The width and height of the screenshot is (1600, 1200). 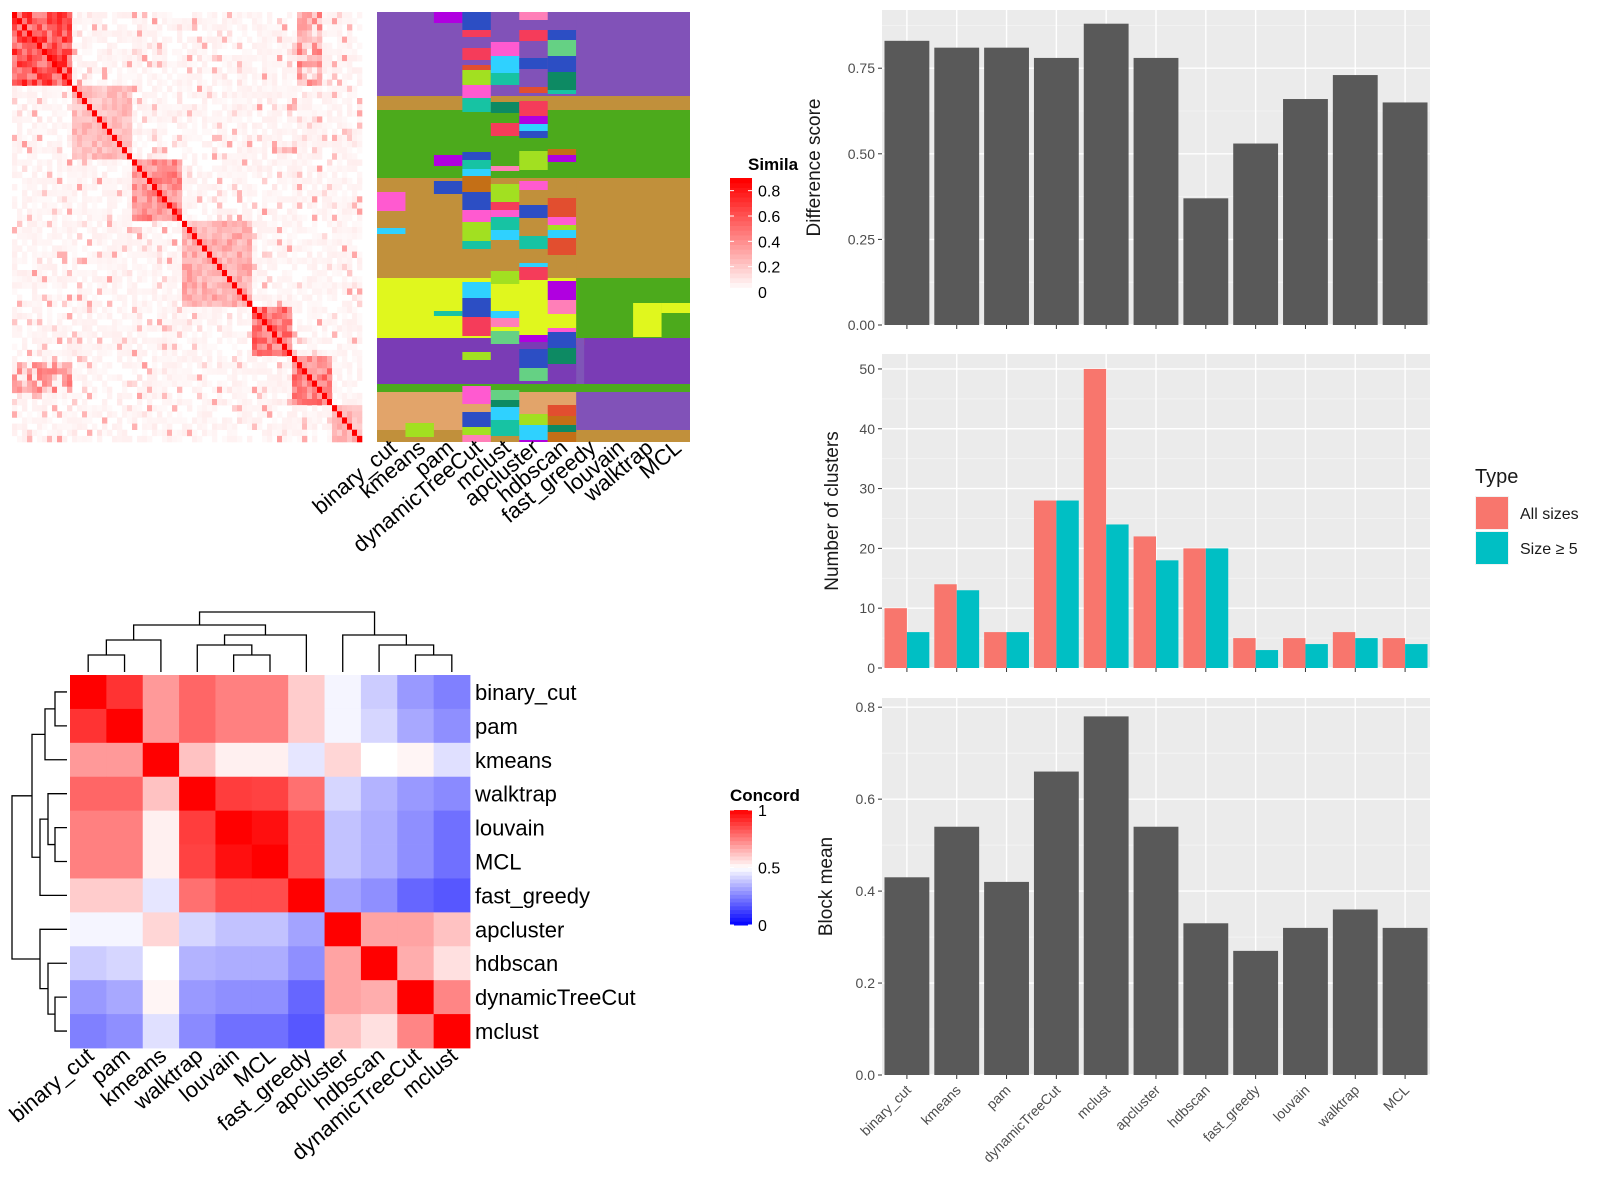 What do you see at coordinates (433, 663) in the screenshot?
I see `column-dendrogram-branch` at bounding box center [433, 663].